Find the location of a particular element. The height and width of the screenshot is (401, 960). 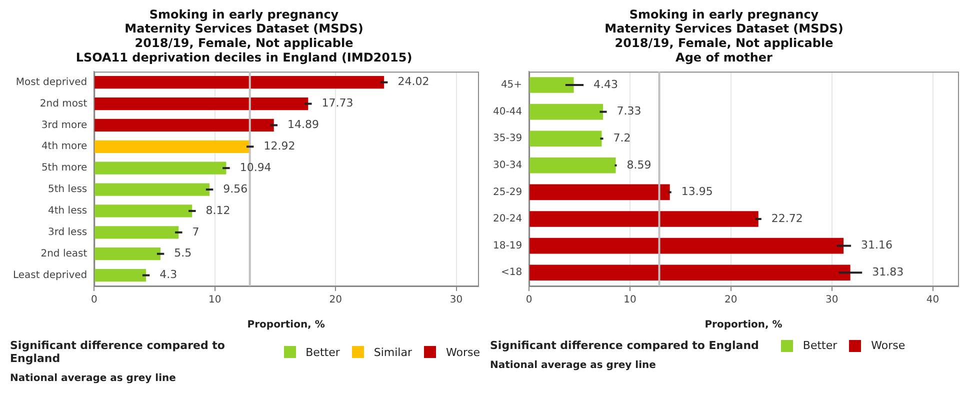

y-tick-label: Most deprived is located at coordinates (52, 82).